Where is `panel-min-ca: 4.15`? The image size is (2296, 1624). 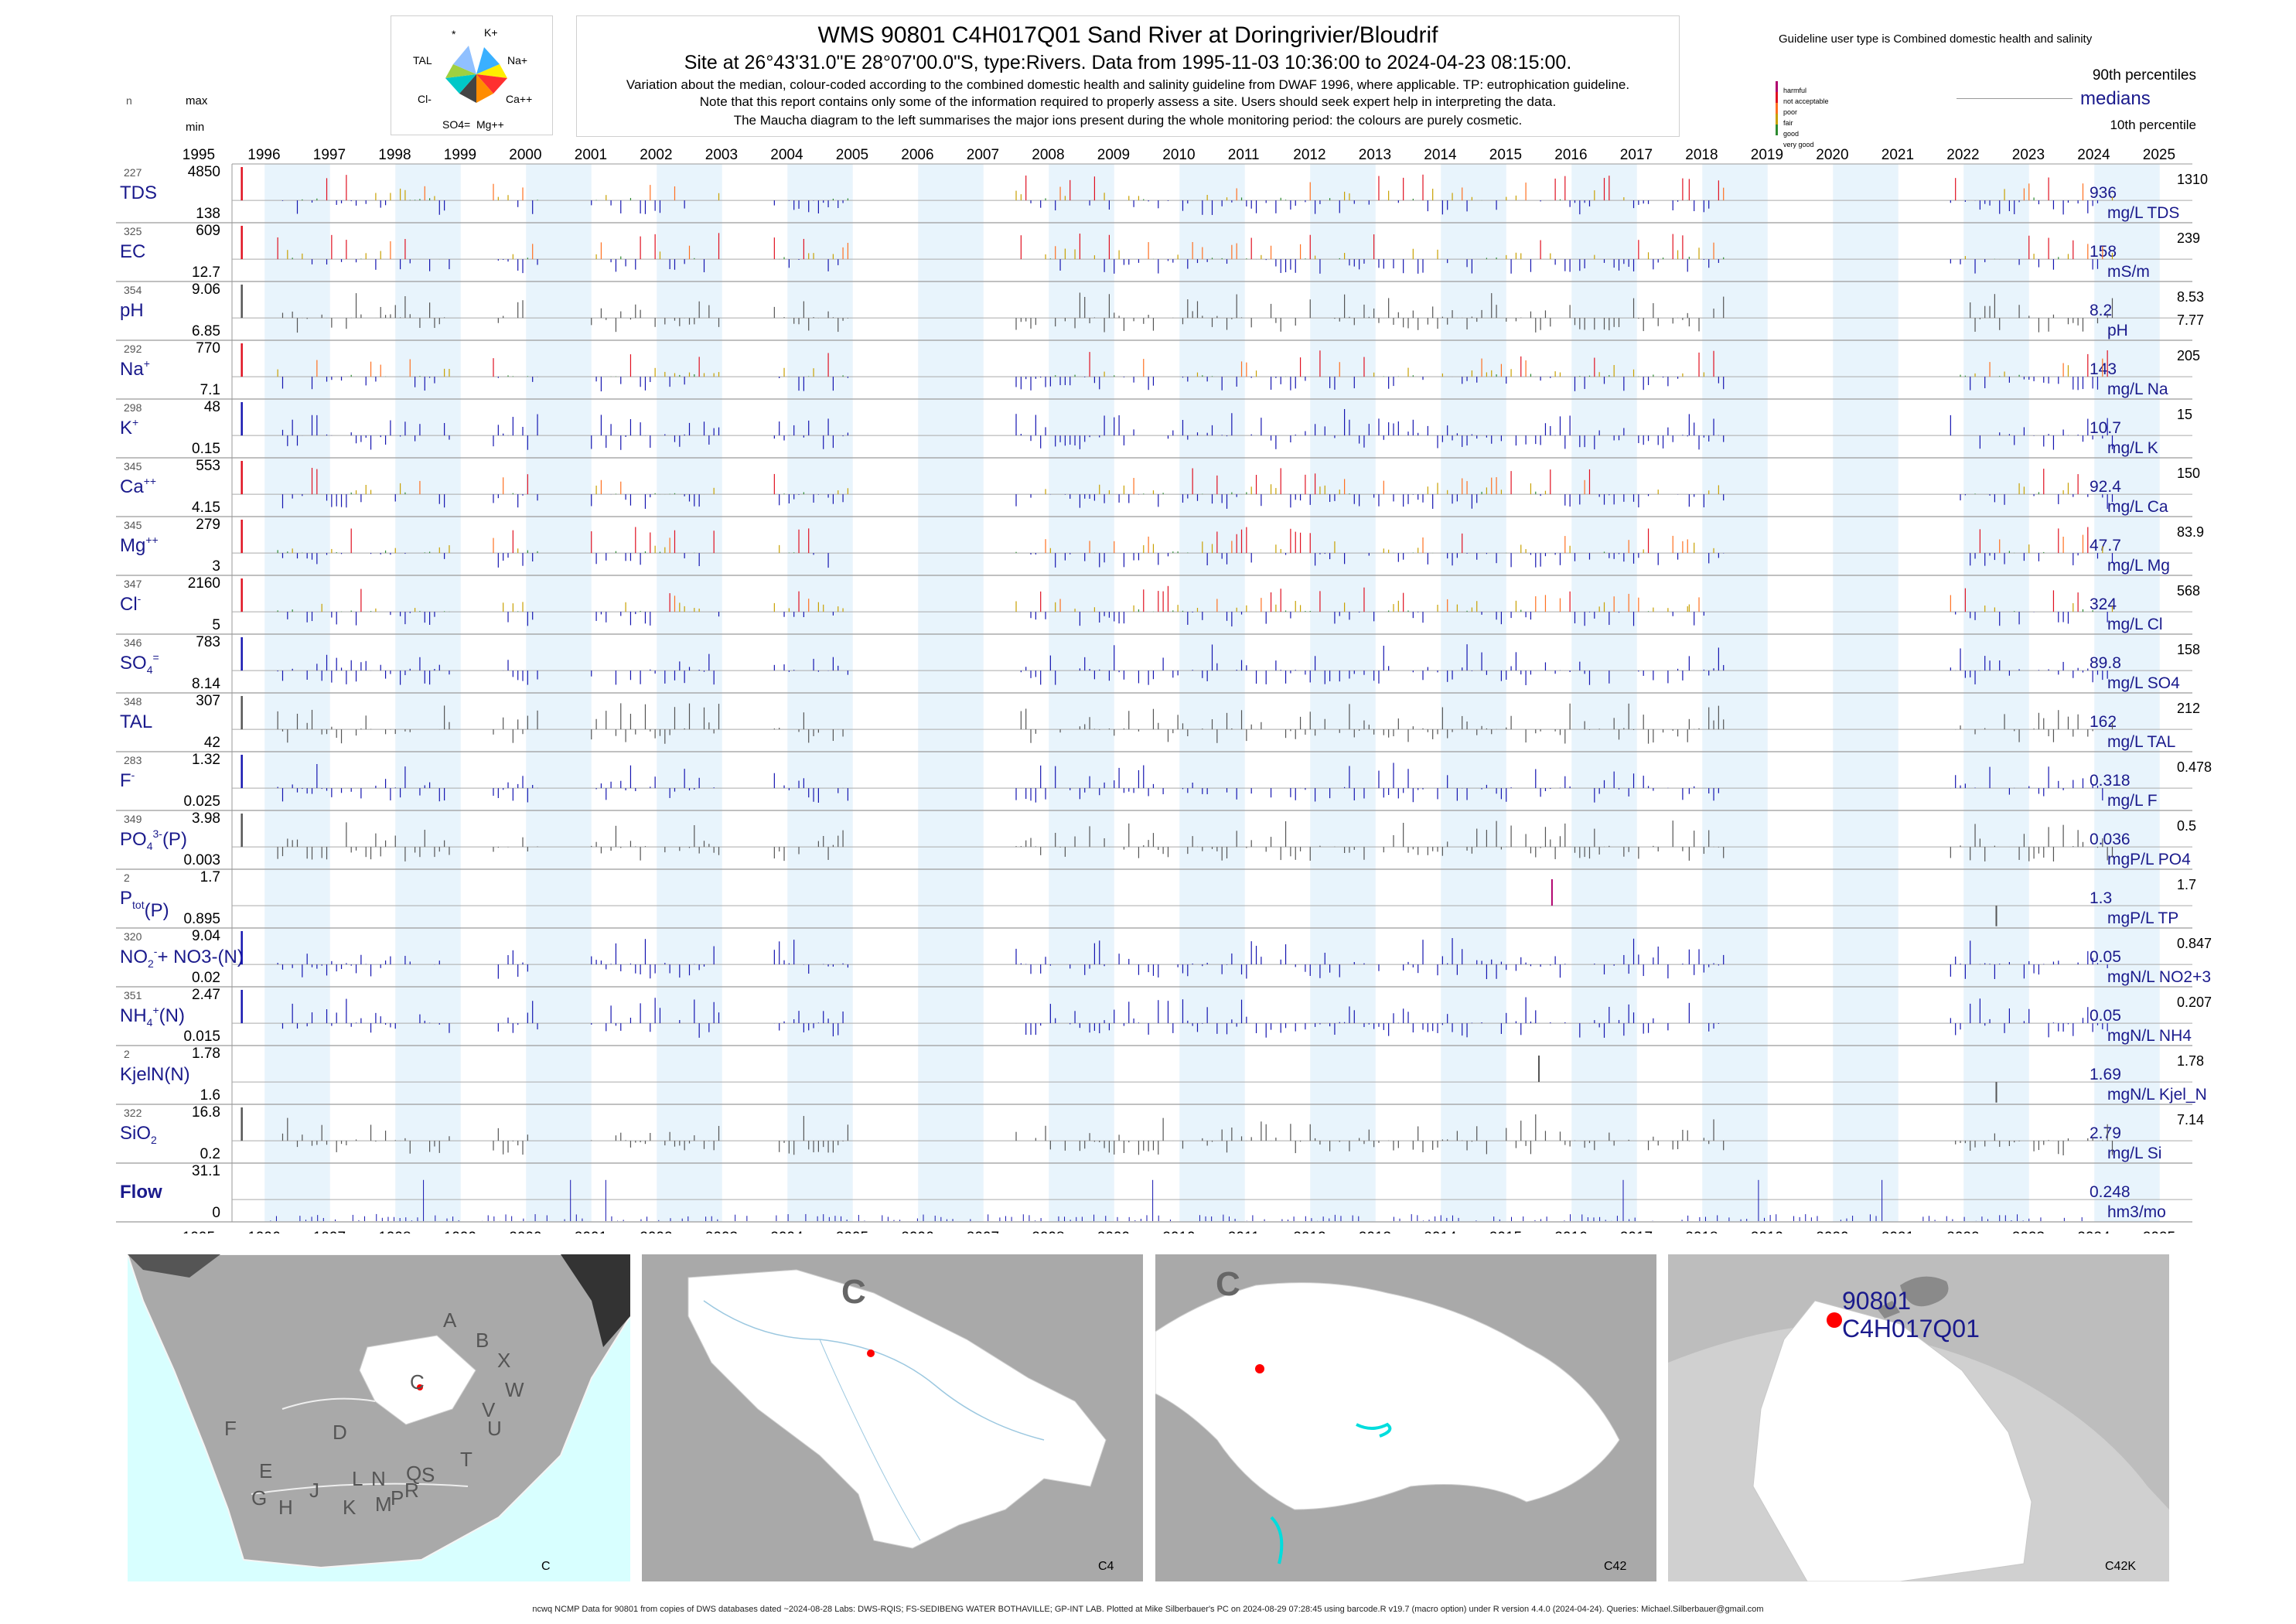
panel-min-ca: 4.15 is located at coordinates (206, 508).